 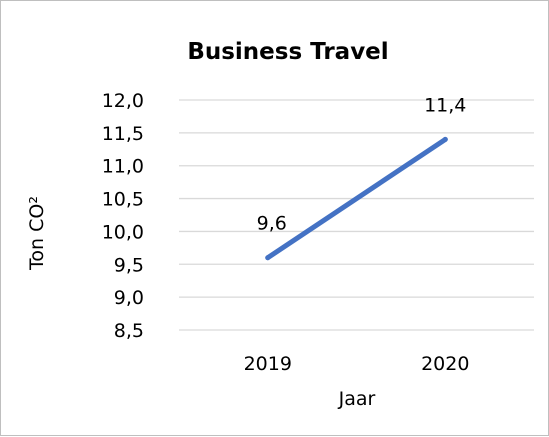 I want to click on y-tick-label: 10,0, so click(x=123, y=232).